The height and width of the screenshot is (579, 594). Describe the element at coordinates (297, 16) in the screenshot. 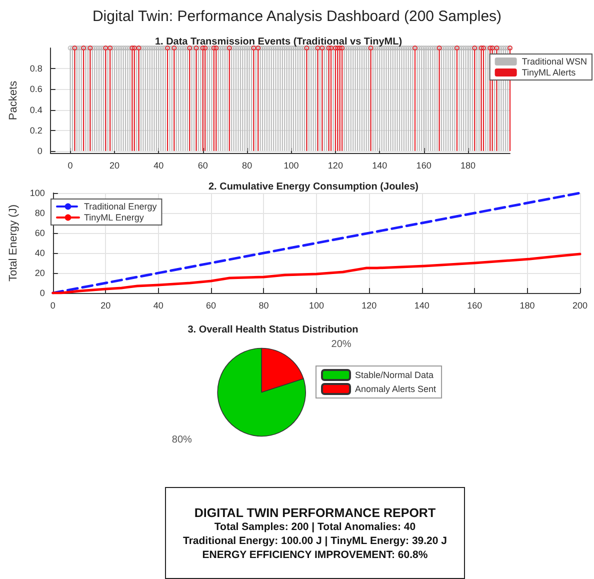

I see `chart-subtitle: Digital Twin: Performance Analysis Dashboard (200 Samples)` at that location.